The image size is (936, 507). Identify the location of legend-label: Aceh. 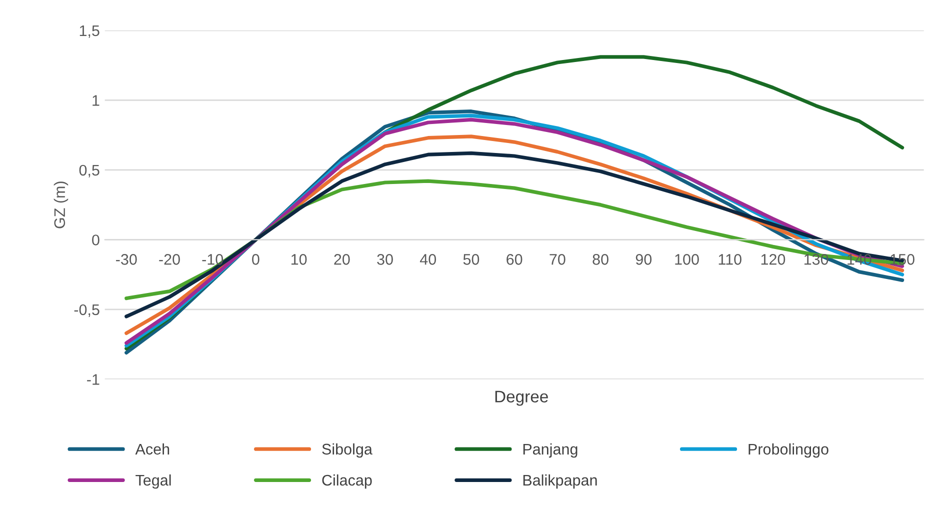
(152, 449).